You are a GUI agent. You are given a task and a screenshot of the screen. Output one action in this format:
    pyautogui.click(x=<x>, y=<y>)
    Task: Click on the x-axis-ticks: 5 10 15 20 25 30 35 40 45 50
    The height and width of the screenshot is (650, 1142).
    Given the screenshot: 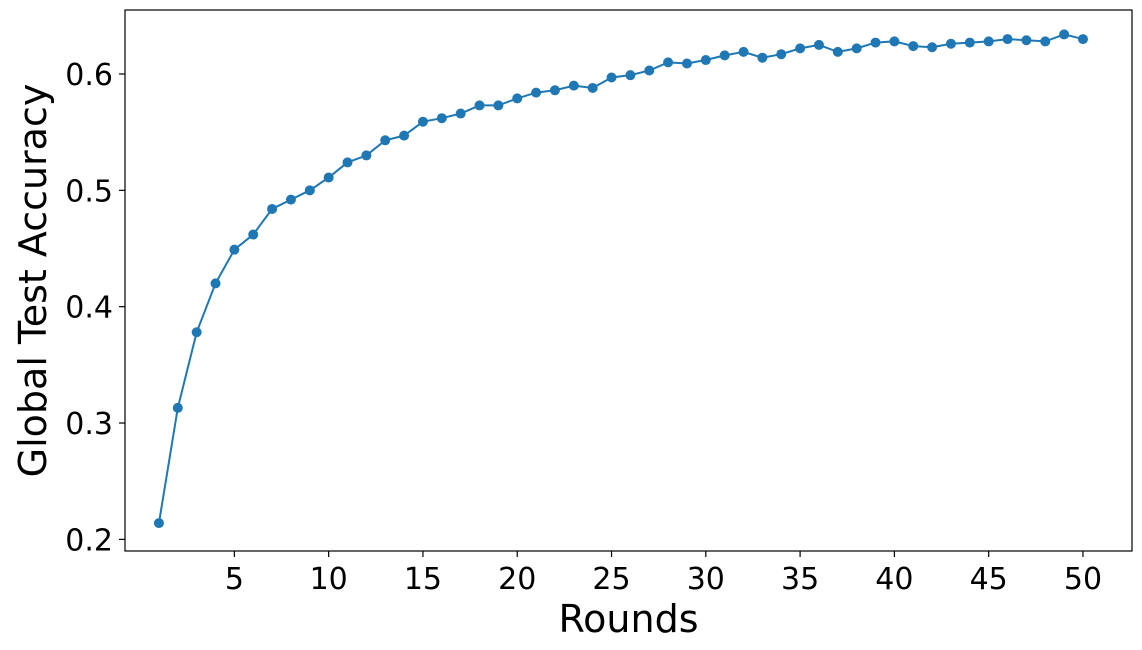 What is the action you would take?
    pyautogui.click(x=663, y=574)
    